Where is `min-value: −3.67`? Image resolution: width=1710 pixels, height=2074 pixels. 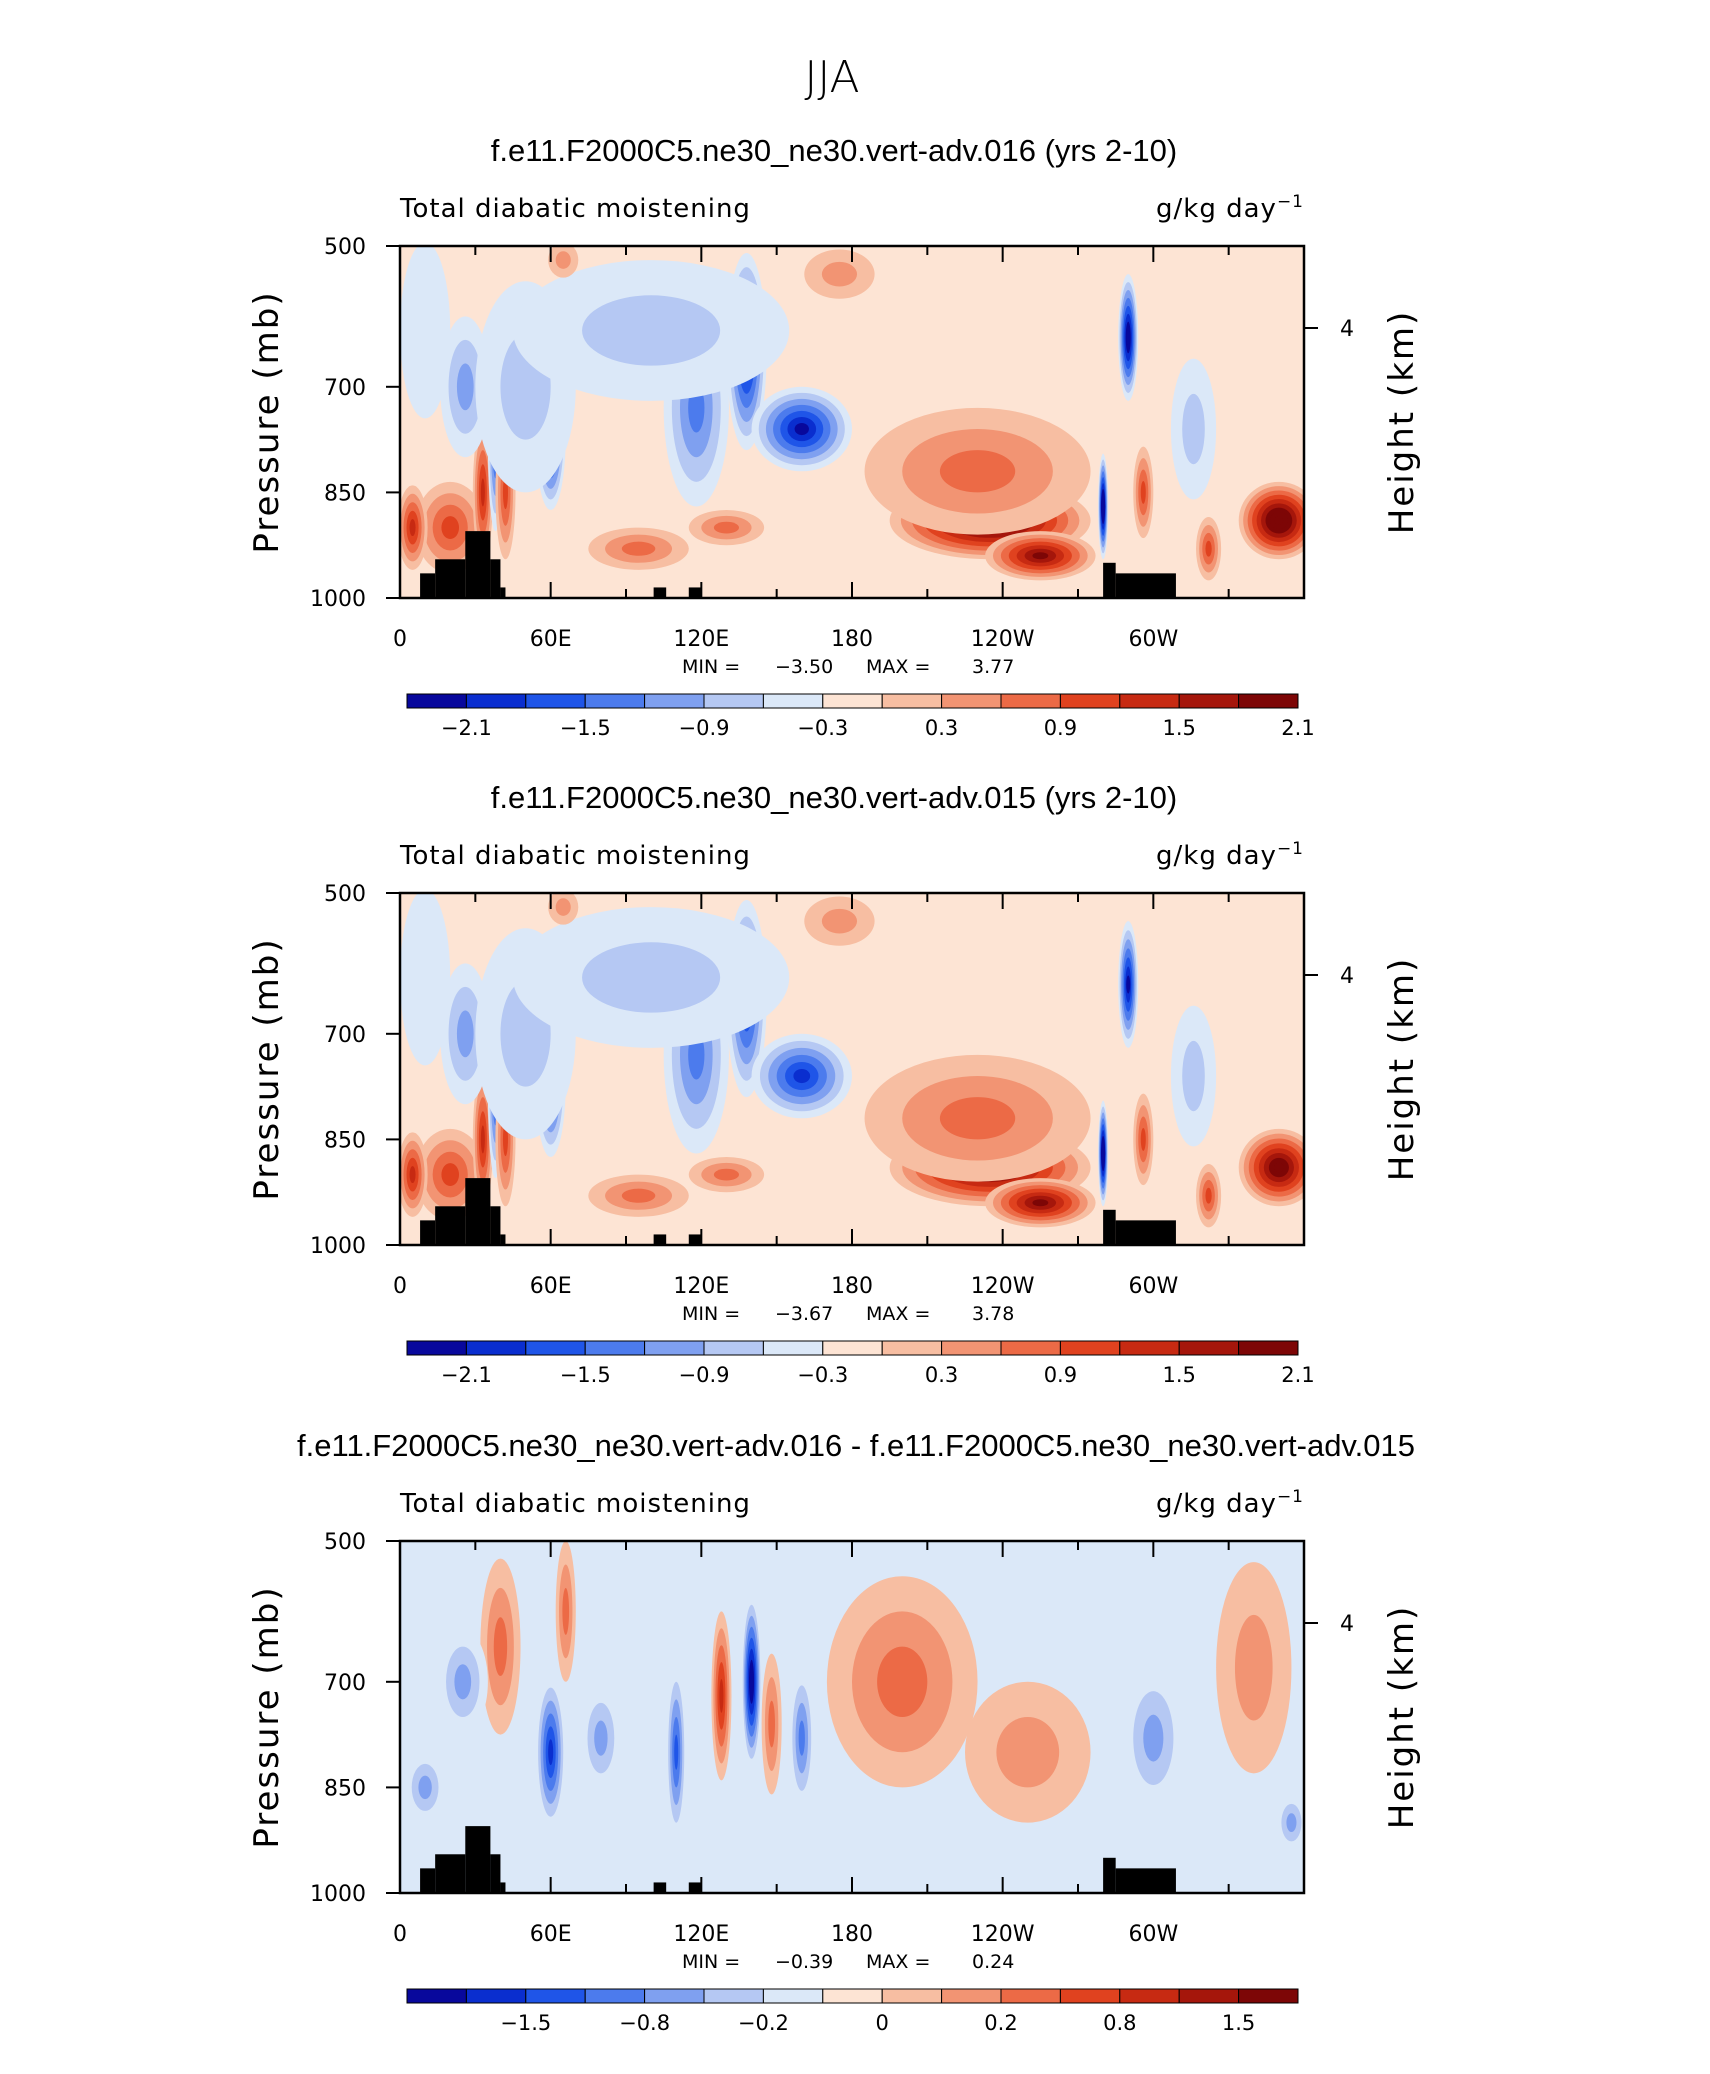
min-value: −3.67 is located at coordinates (804, 1314).